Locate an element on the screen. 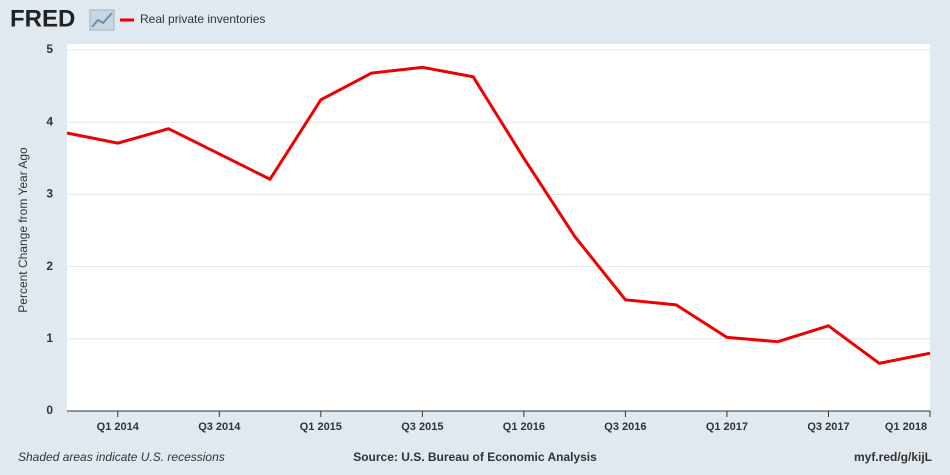 The height and width of the screenshot is (475, 950). x-tick-label: Q1 2017 is located at coordinates (727, 427).